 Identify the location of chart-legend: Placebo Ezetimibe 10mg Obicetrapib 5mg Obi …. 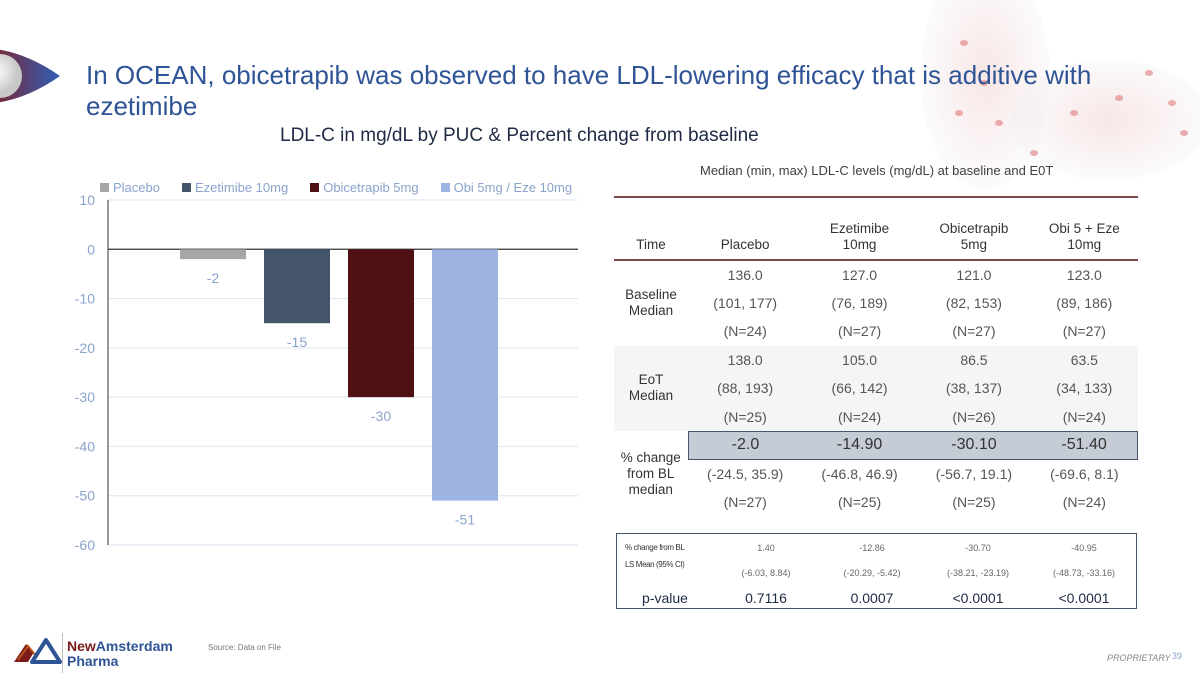
(336, 187).